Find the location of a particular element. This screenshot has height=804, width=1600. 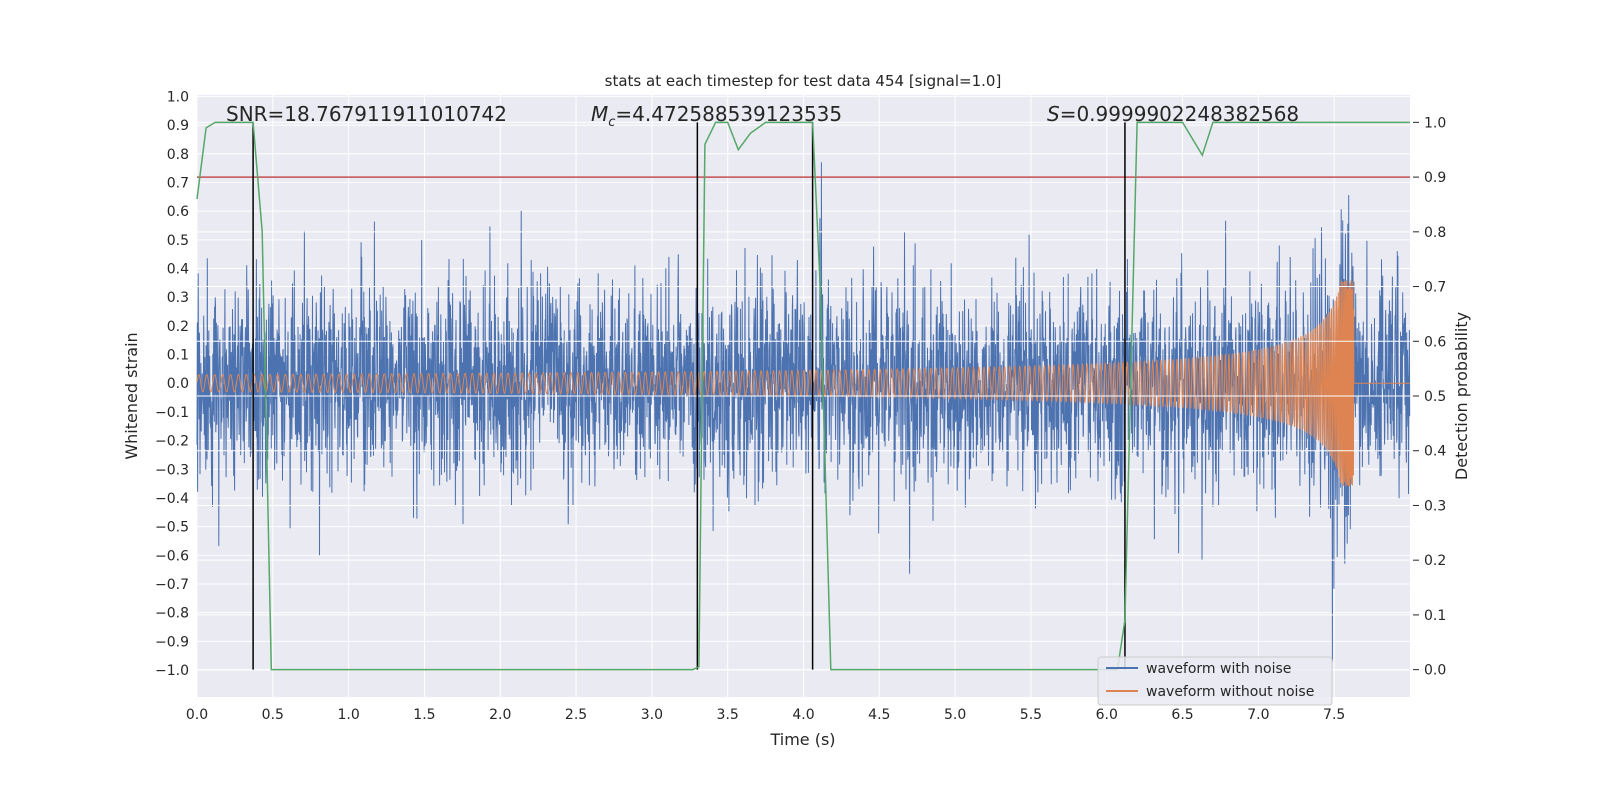

mc-subscript: c is located at coordinates (611, 122).